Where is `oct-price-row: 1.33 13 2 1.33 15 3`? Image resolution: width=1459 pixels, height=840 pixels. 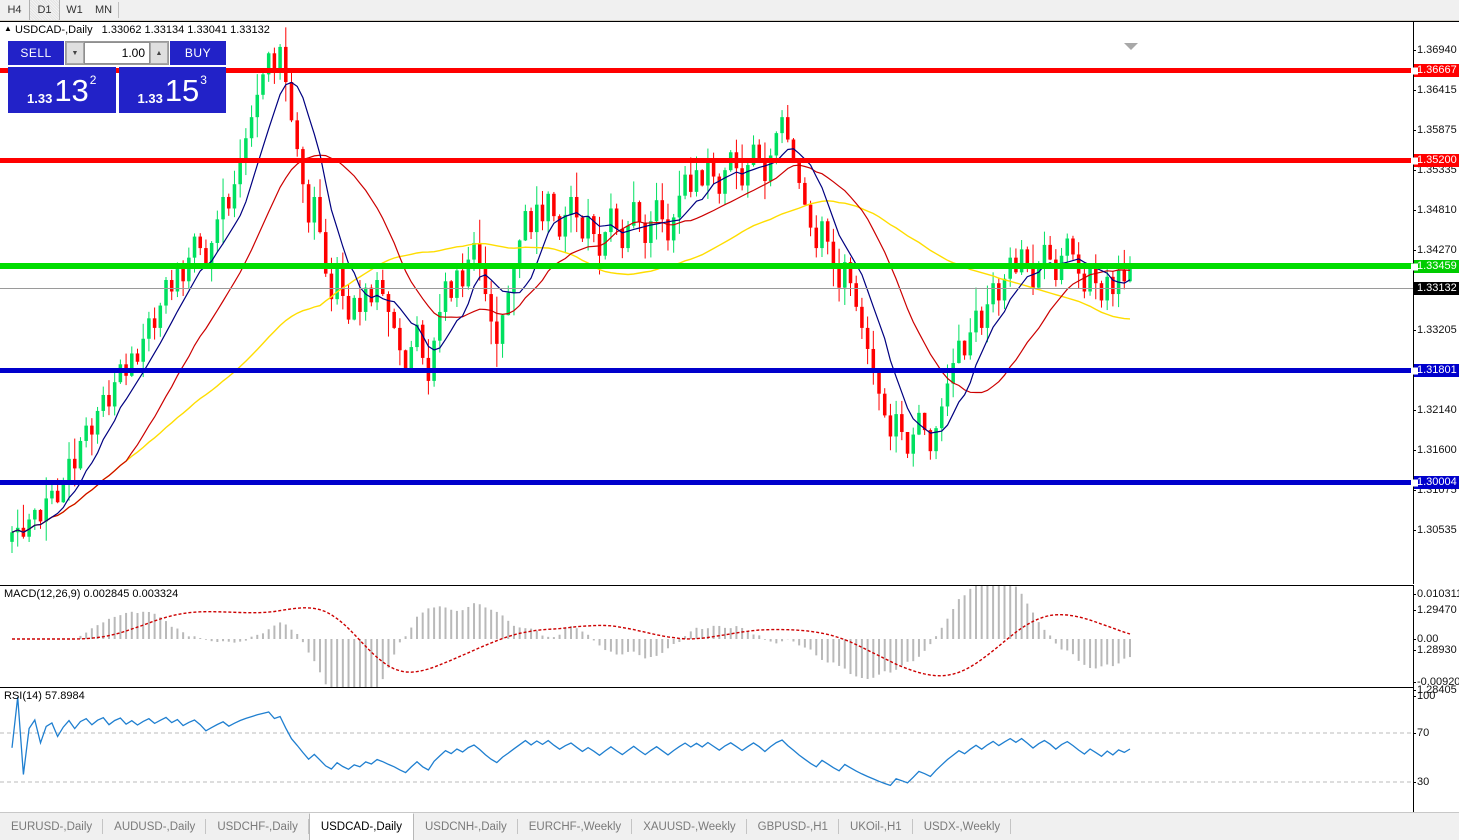
oct-price-row: 1.33 13 2 1.33 15 3 is located at coordinates (117, 90).